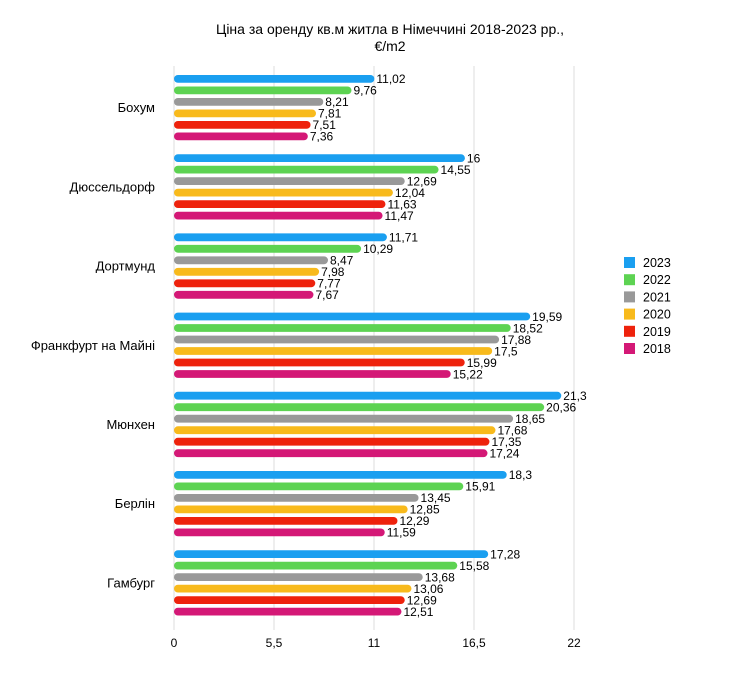  What do you see at coordinates (528, 328) in the screenshot?
I see `data-label: 18,52` at bounding box center [528, 328].